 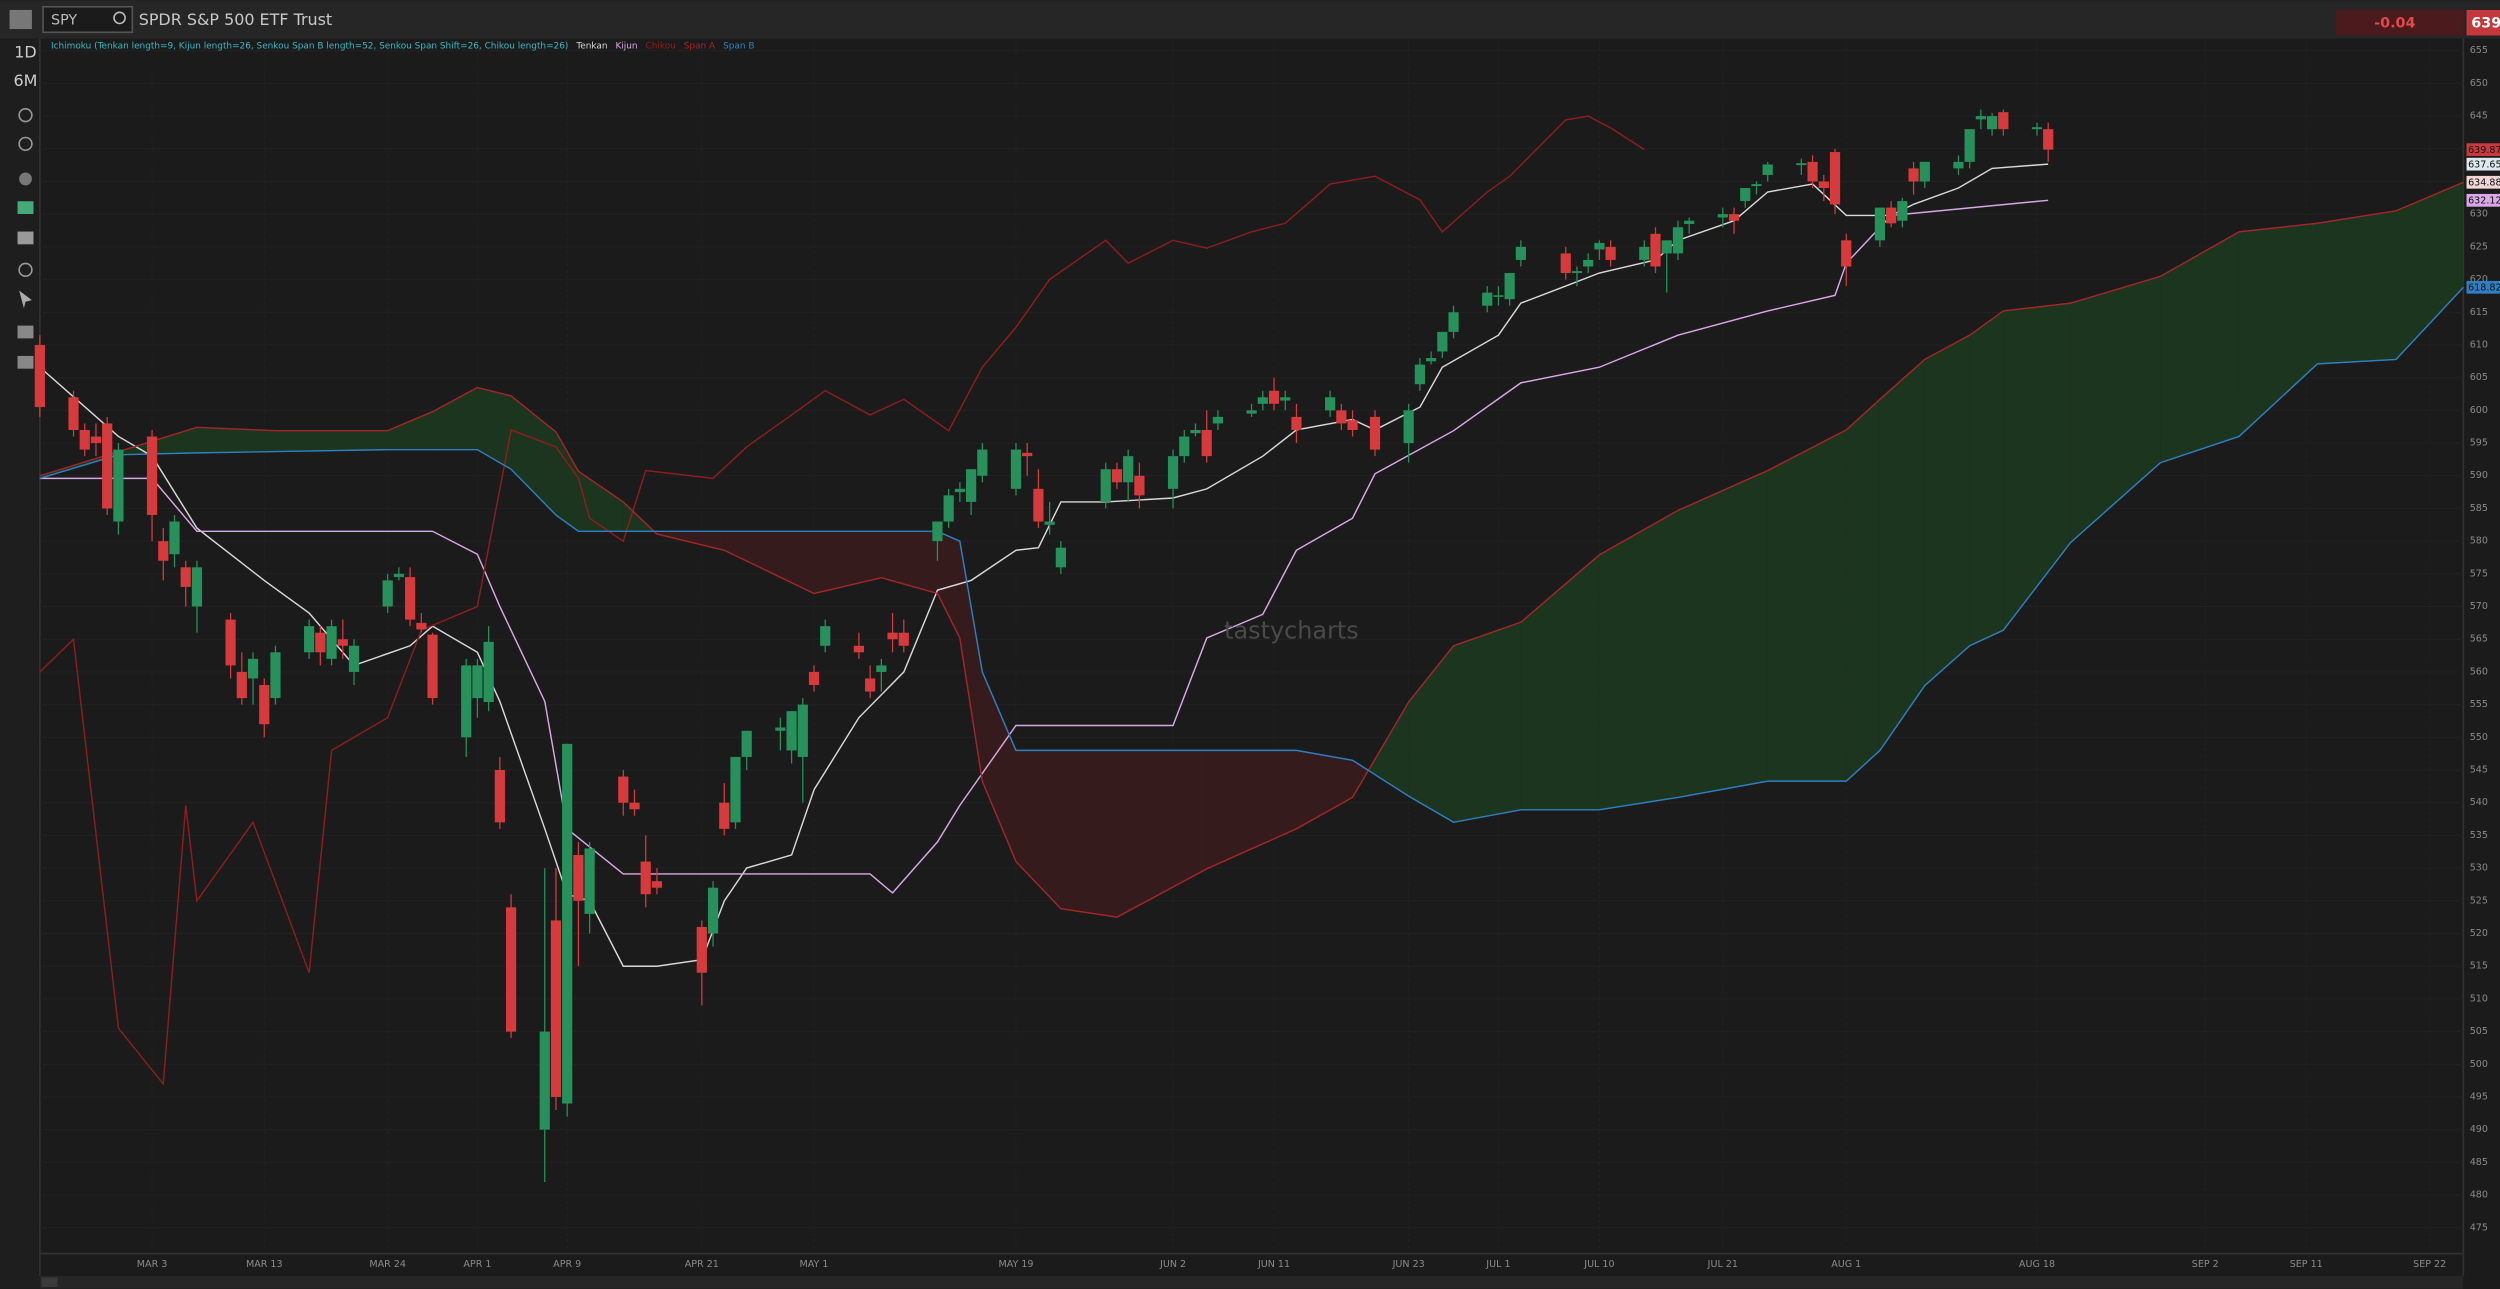 What do you see at coordinates (2479, 737) in the screenshot?
I see `y-tick-label: 550` at bounding box center [2479, 737].